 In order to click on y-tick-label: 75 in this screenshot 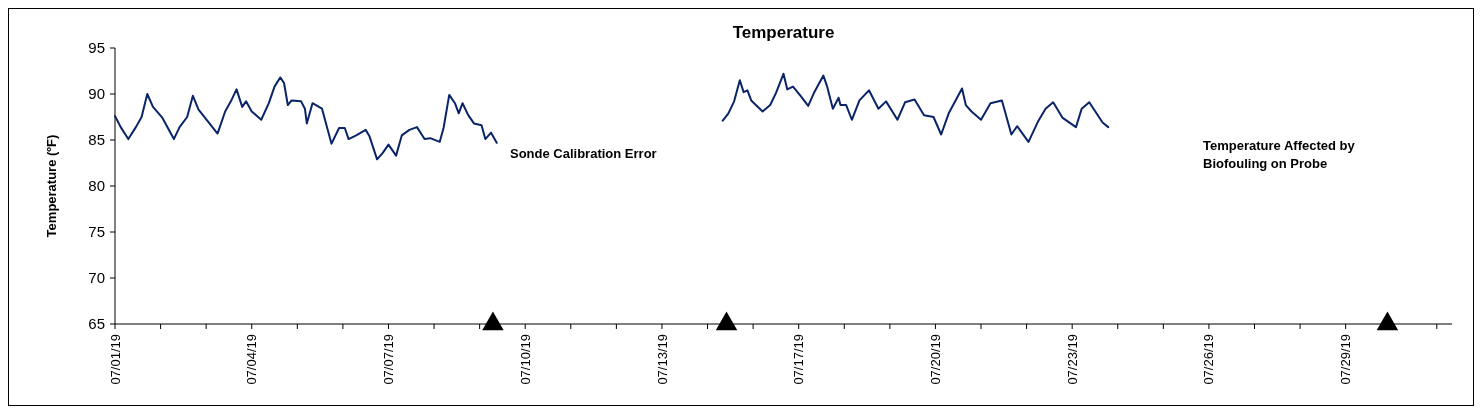, I will do `click(96, 232)`.